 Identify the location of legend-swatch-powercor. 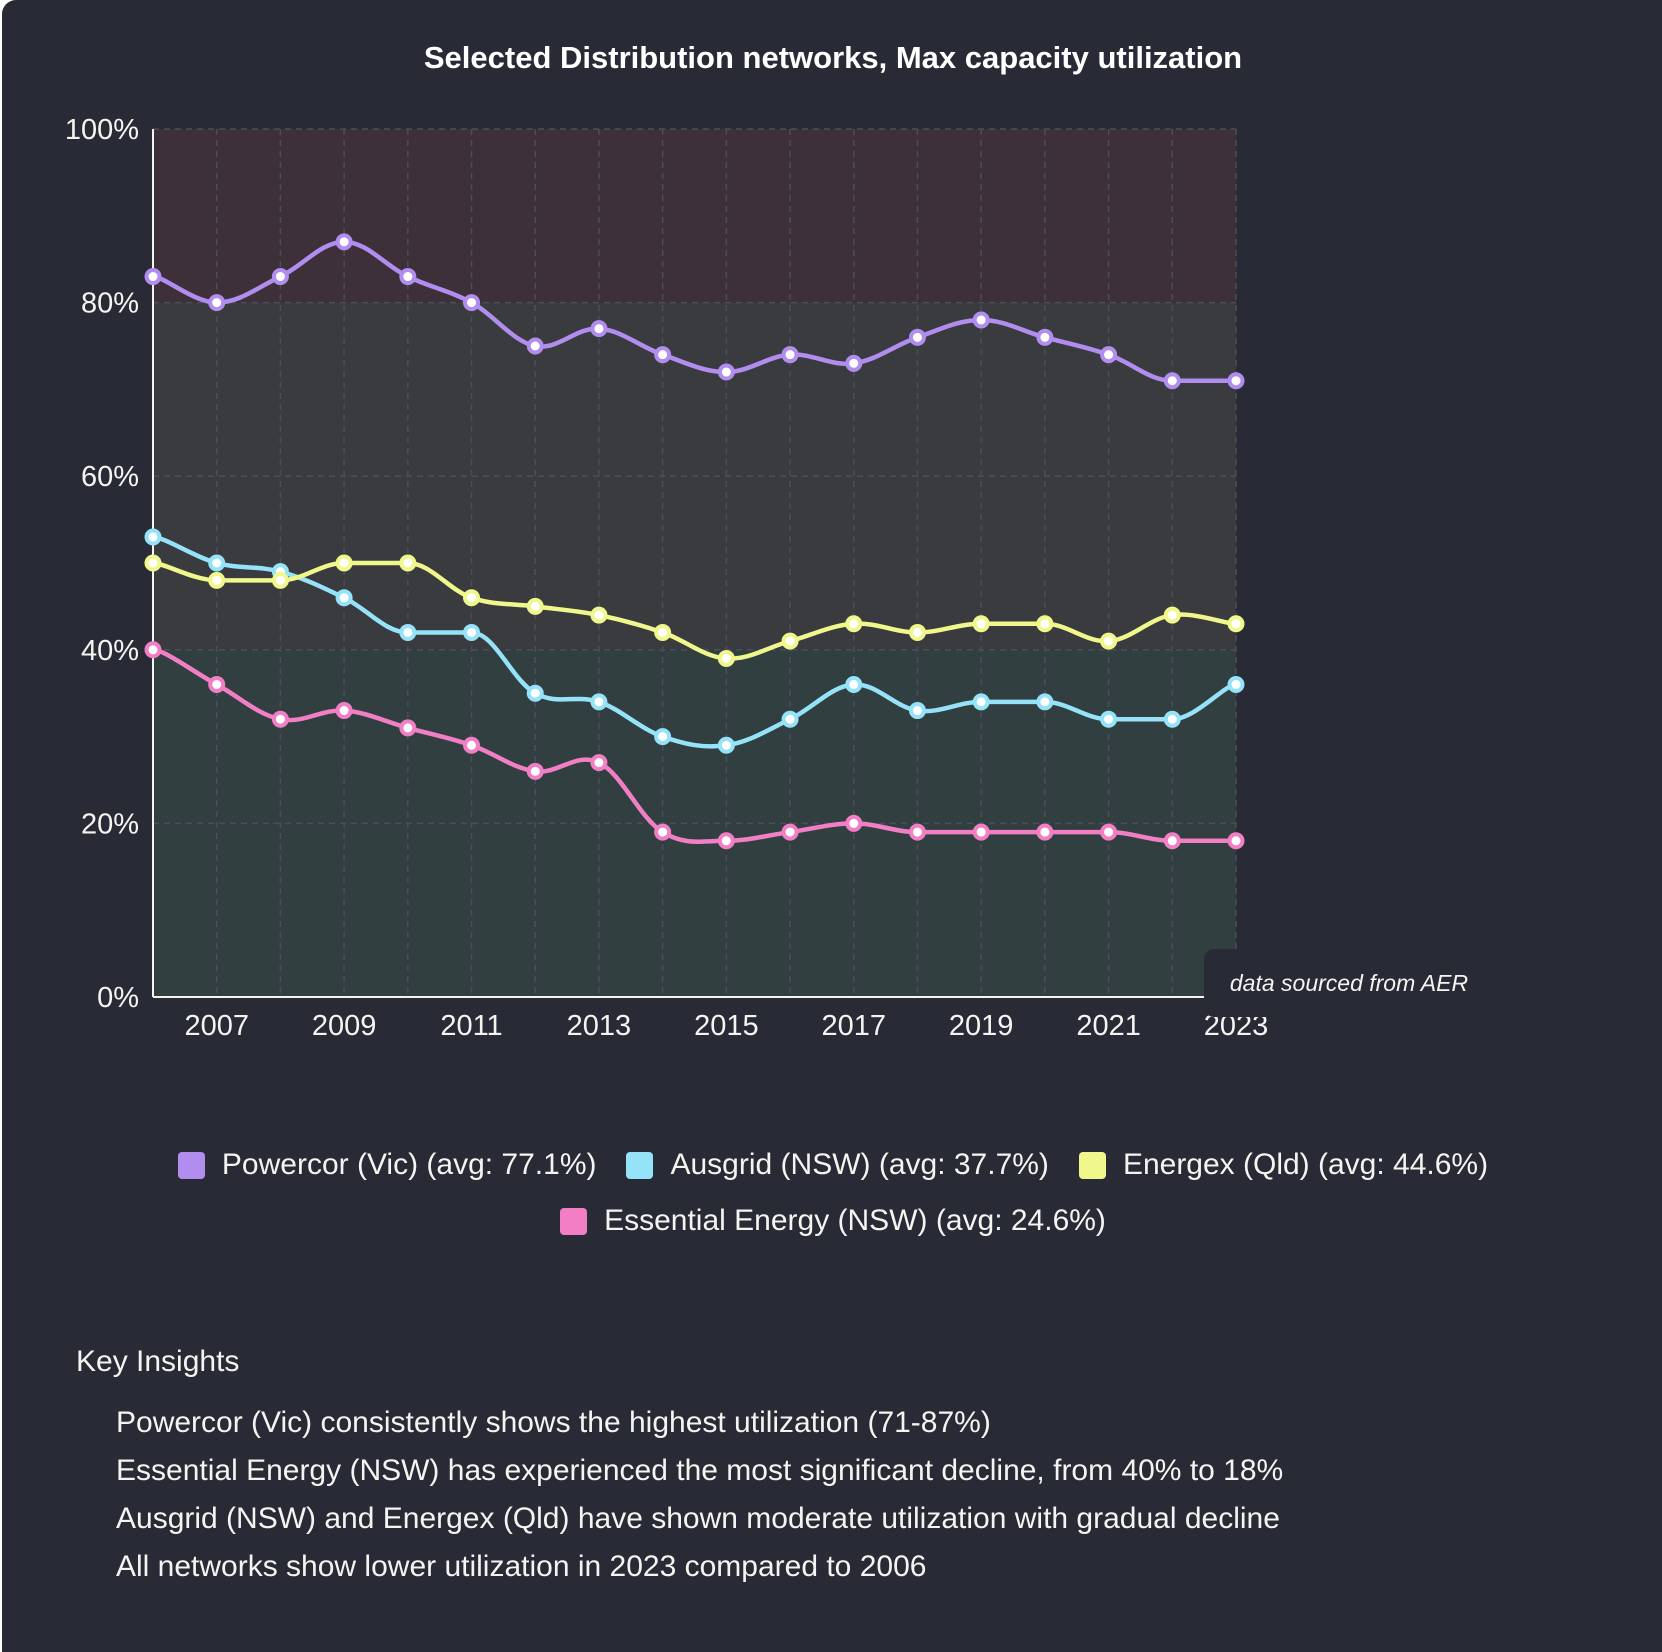
(191, 1165).